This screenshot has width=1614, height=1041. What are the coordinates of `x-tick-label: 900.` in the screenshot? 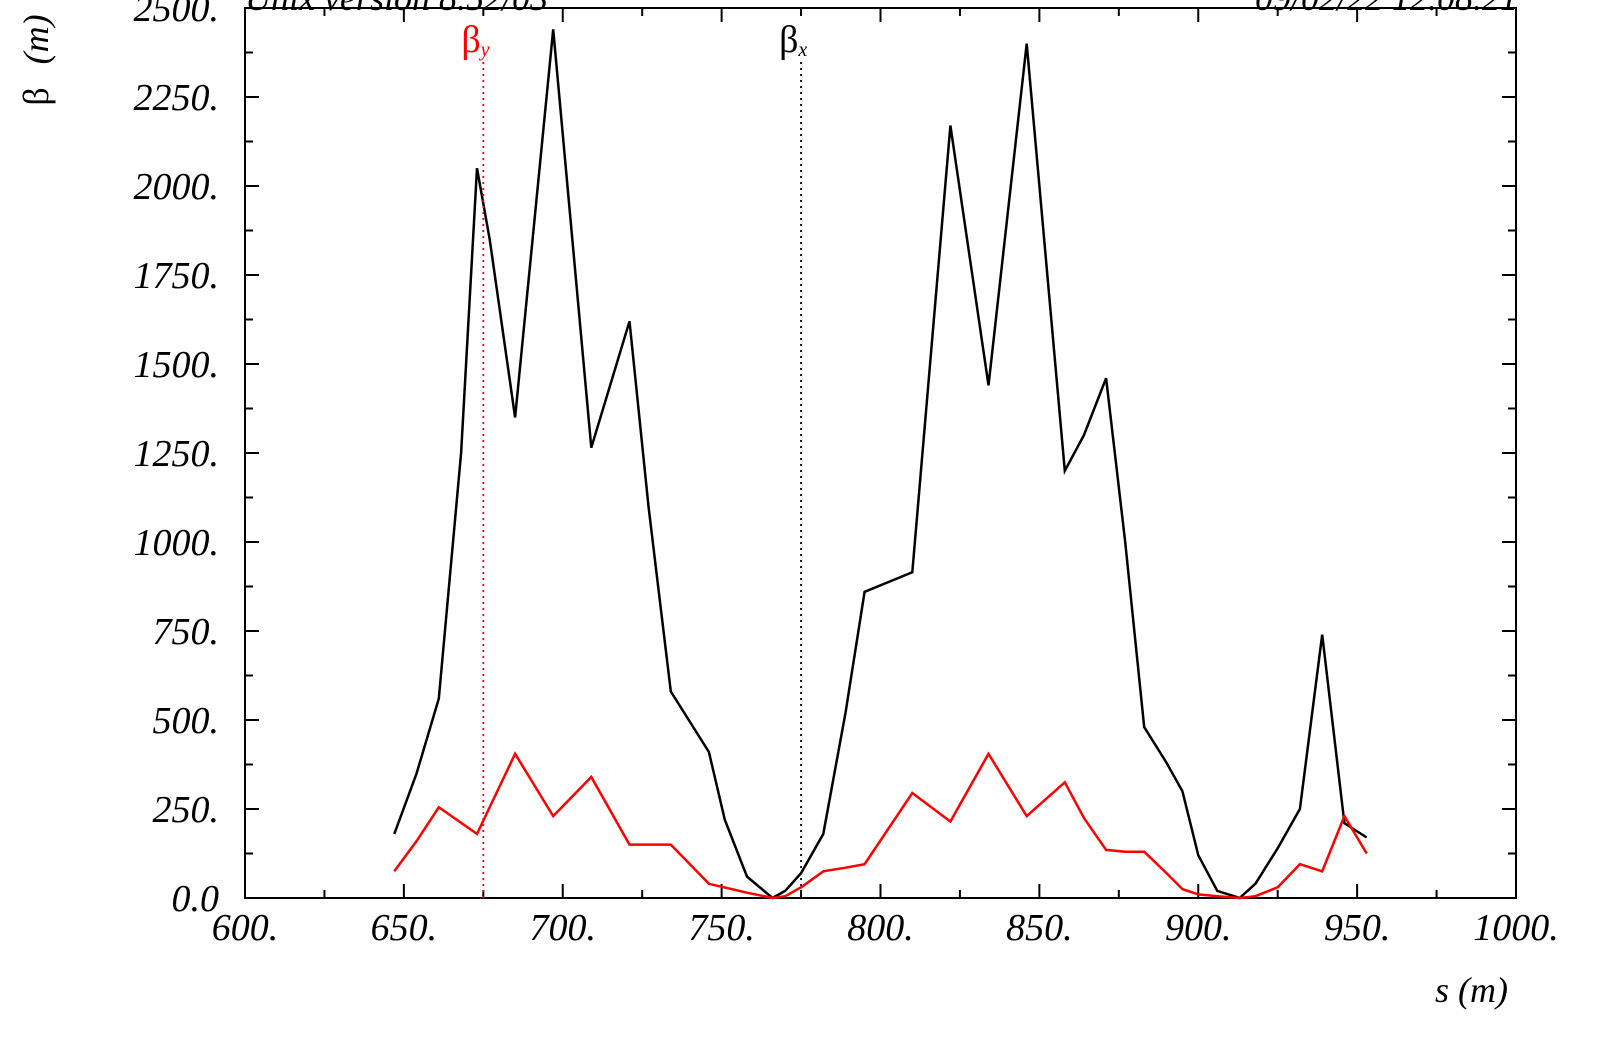 It's located at (1198, 928).